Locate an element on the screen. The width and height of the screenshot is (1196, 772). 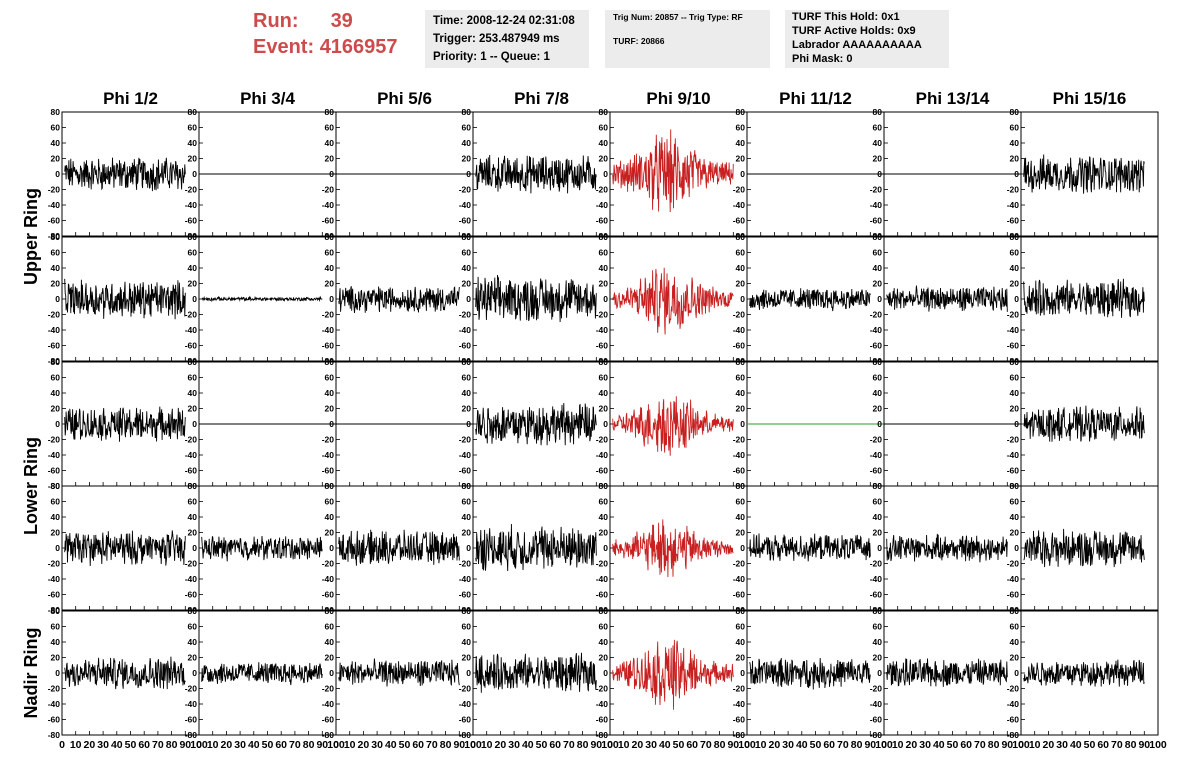
run-label: Run: is located at coordinates (276, 21).